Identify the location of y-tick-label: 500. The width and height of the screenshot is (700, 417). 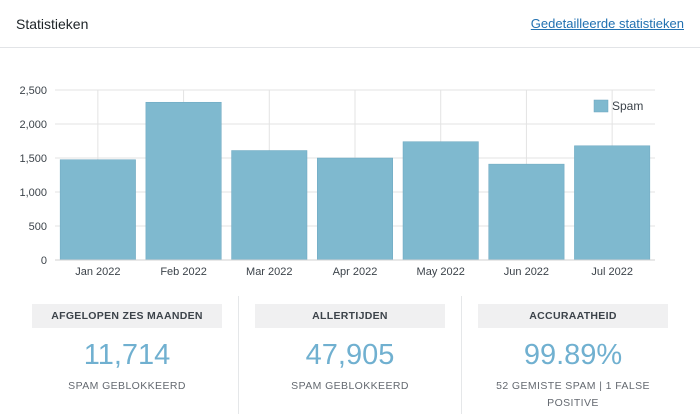
(38, 227).